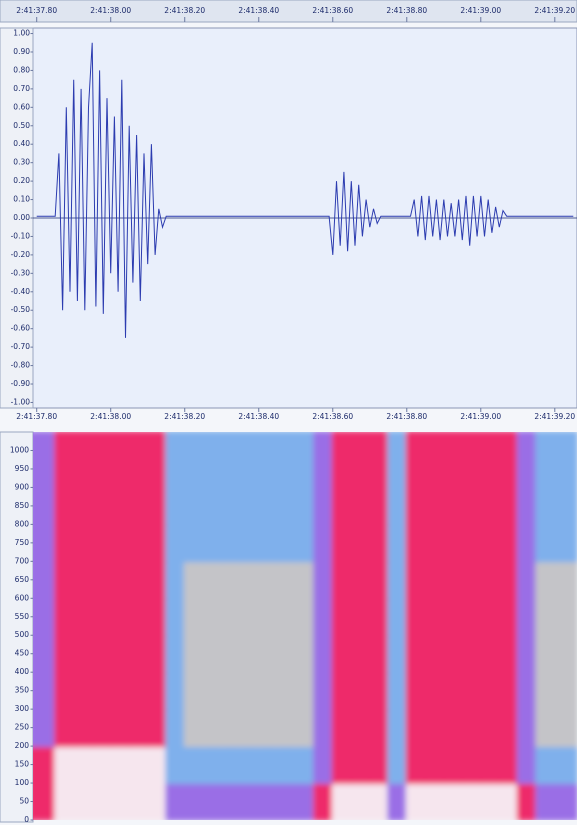 Image resolution: width=577 pixels, height=825 pixels. Describe the element at coordinates (19, 449) in the screenshot. I see `y-tick-label: 1000` at that location.